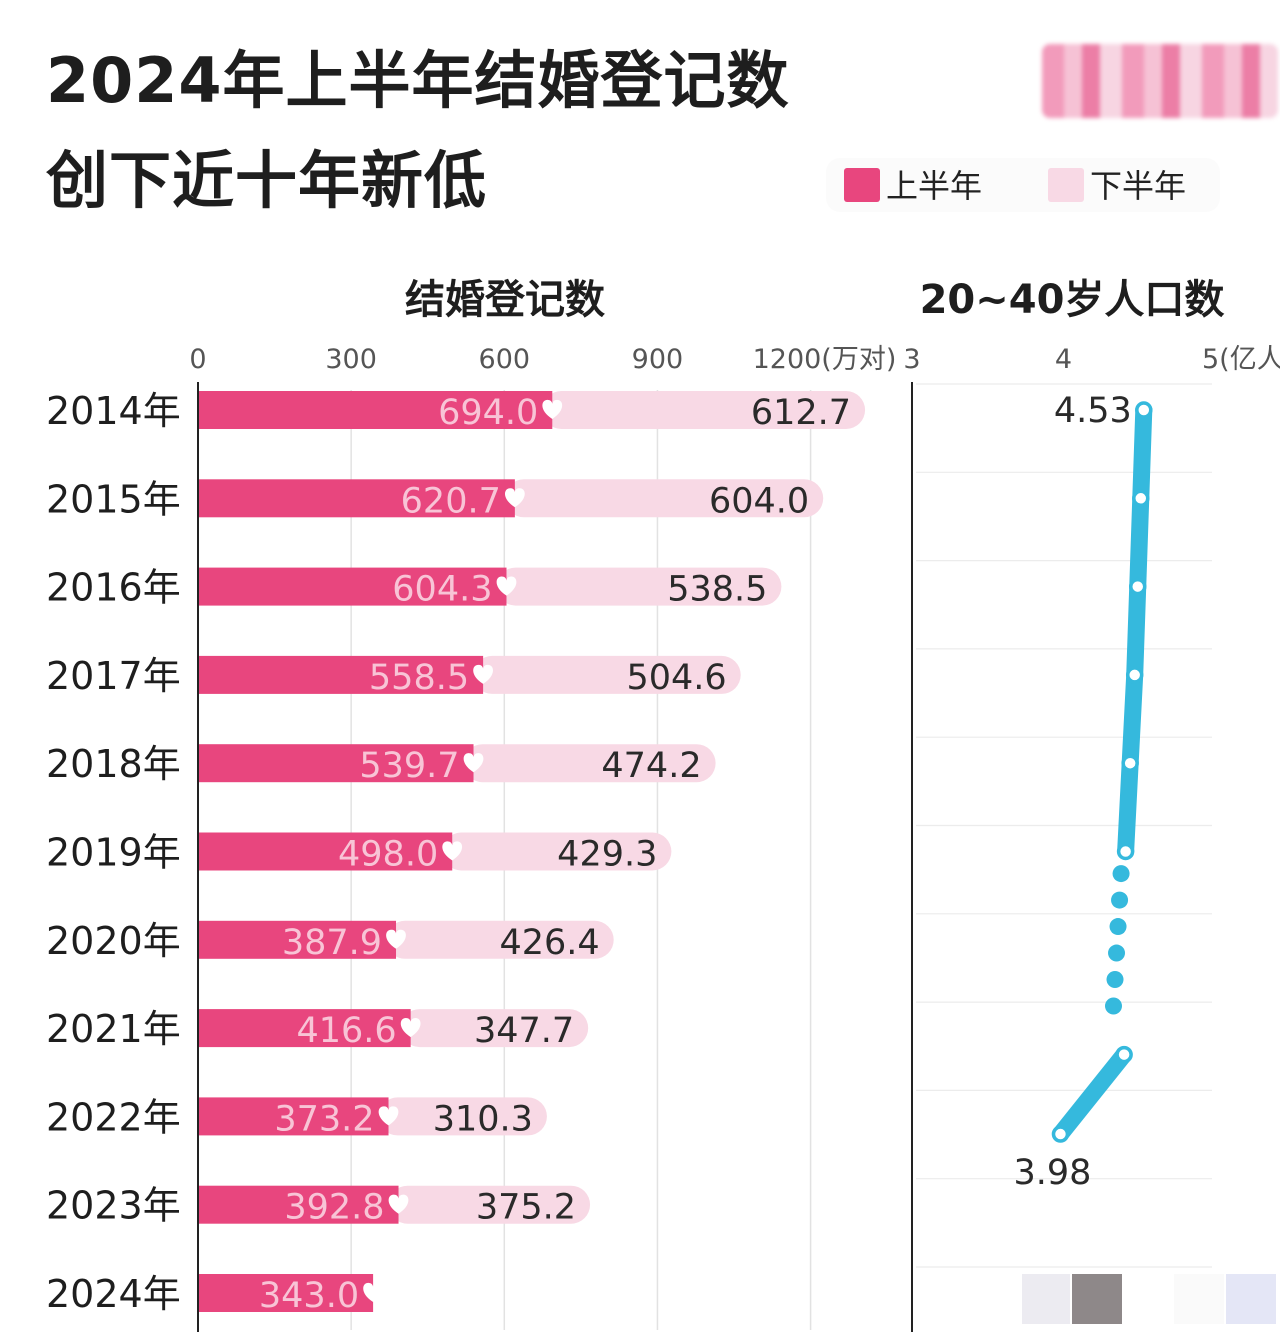  What do you see at coordinates (488, 413) in the screenshot?
I see `bar-data-label-first-half: 694.0` at bounding box center [488, 413].